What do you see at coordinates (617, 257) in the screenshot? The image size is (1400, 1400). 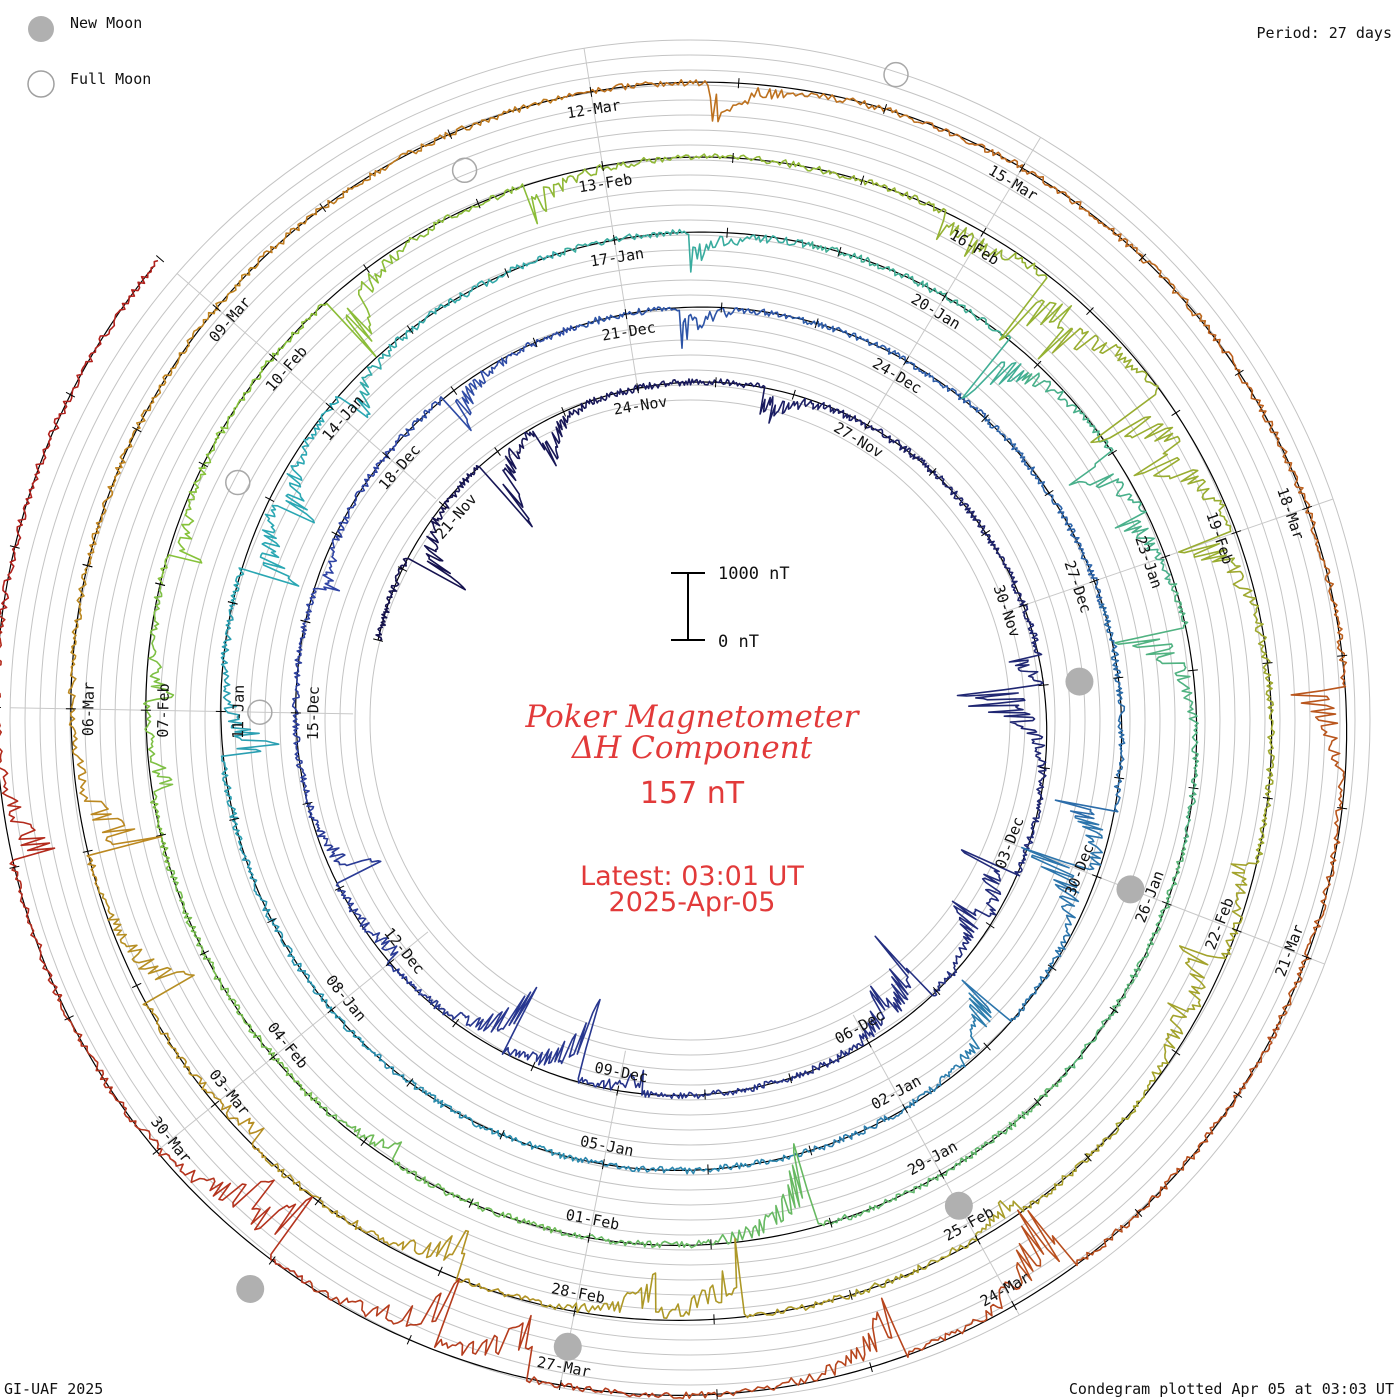 I see `date-label: 17-Jan` at bounding box center [617, 257].